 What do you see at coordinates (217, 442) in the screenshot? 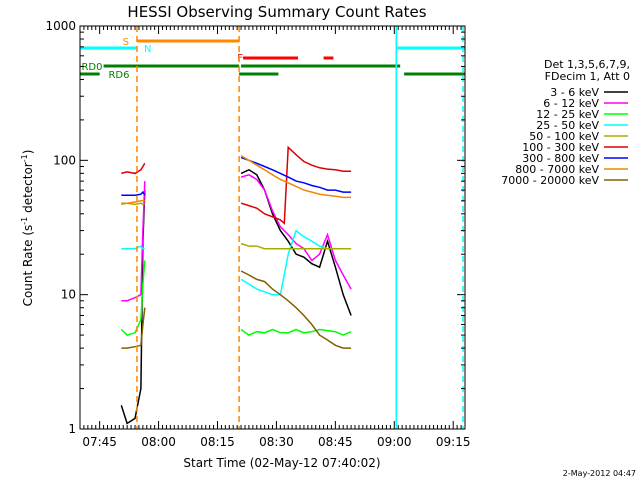
I see `x-tick-label: 08:15` at bounding box center [217, 442].